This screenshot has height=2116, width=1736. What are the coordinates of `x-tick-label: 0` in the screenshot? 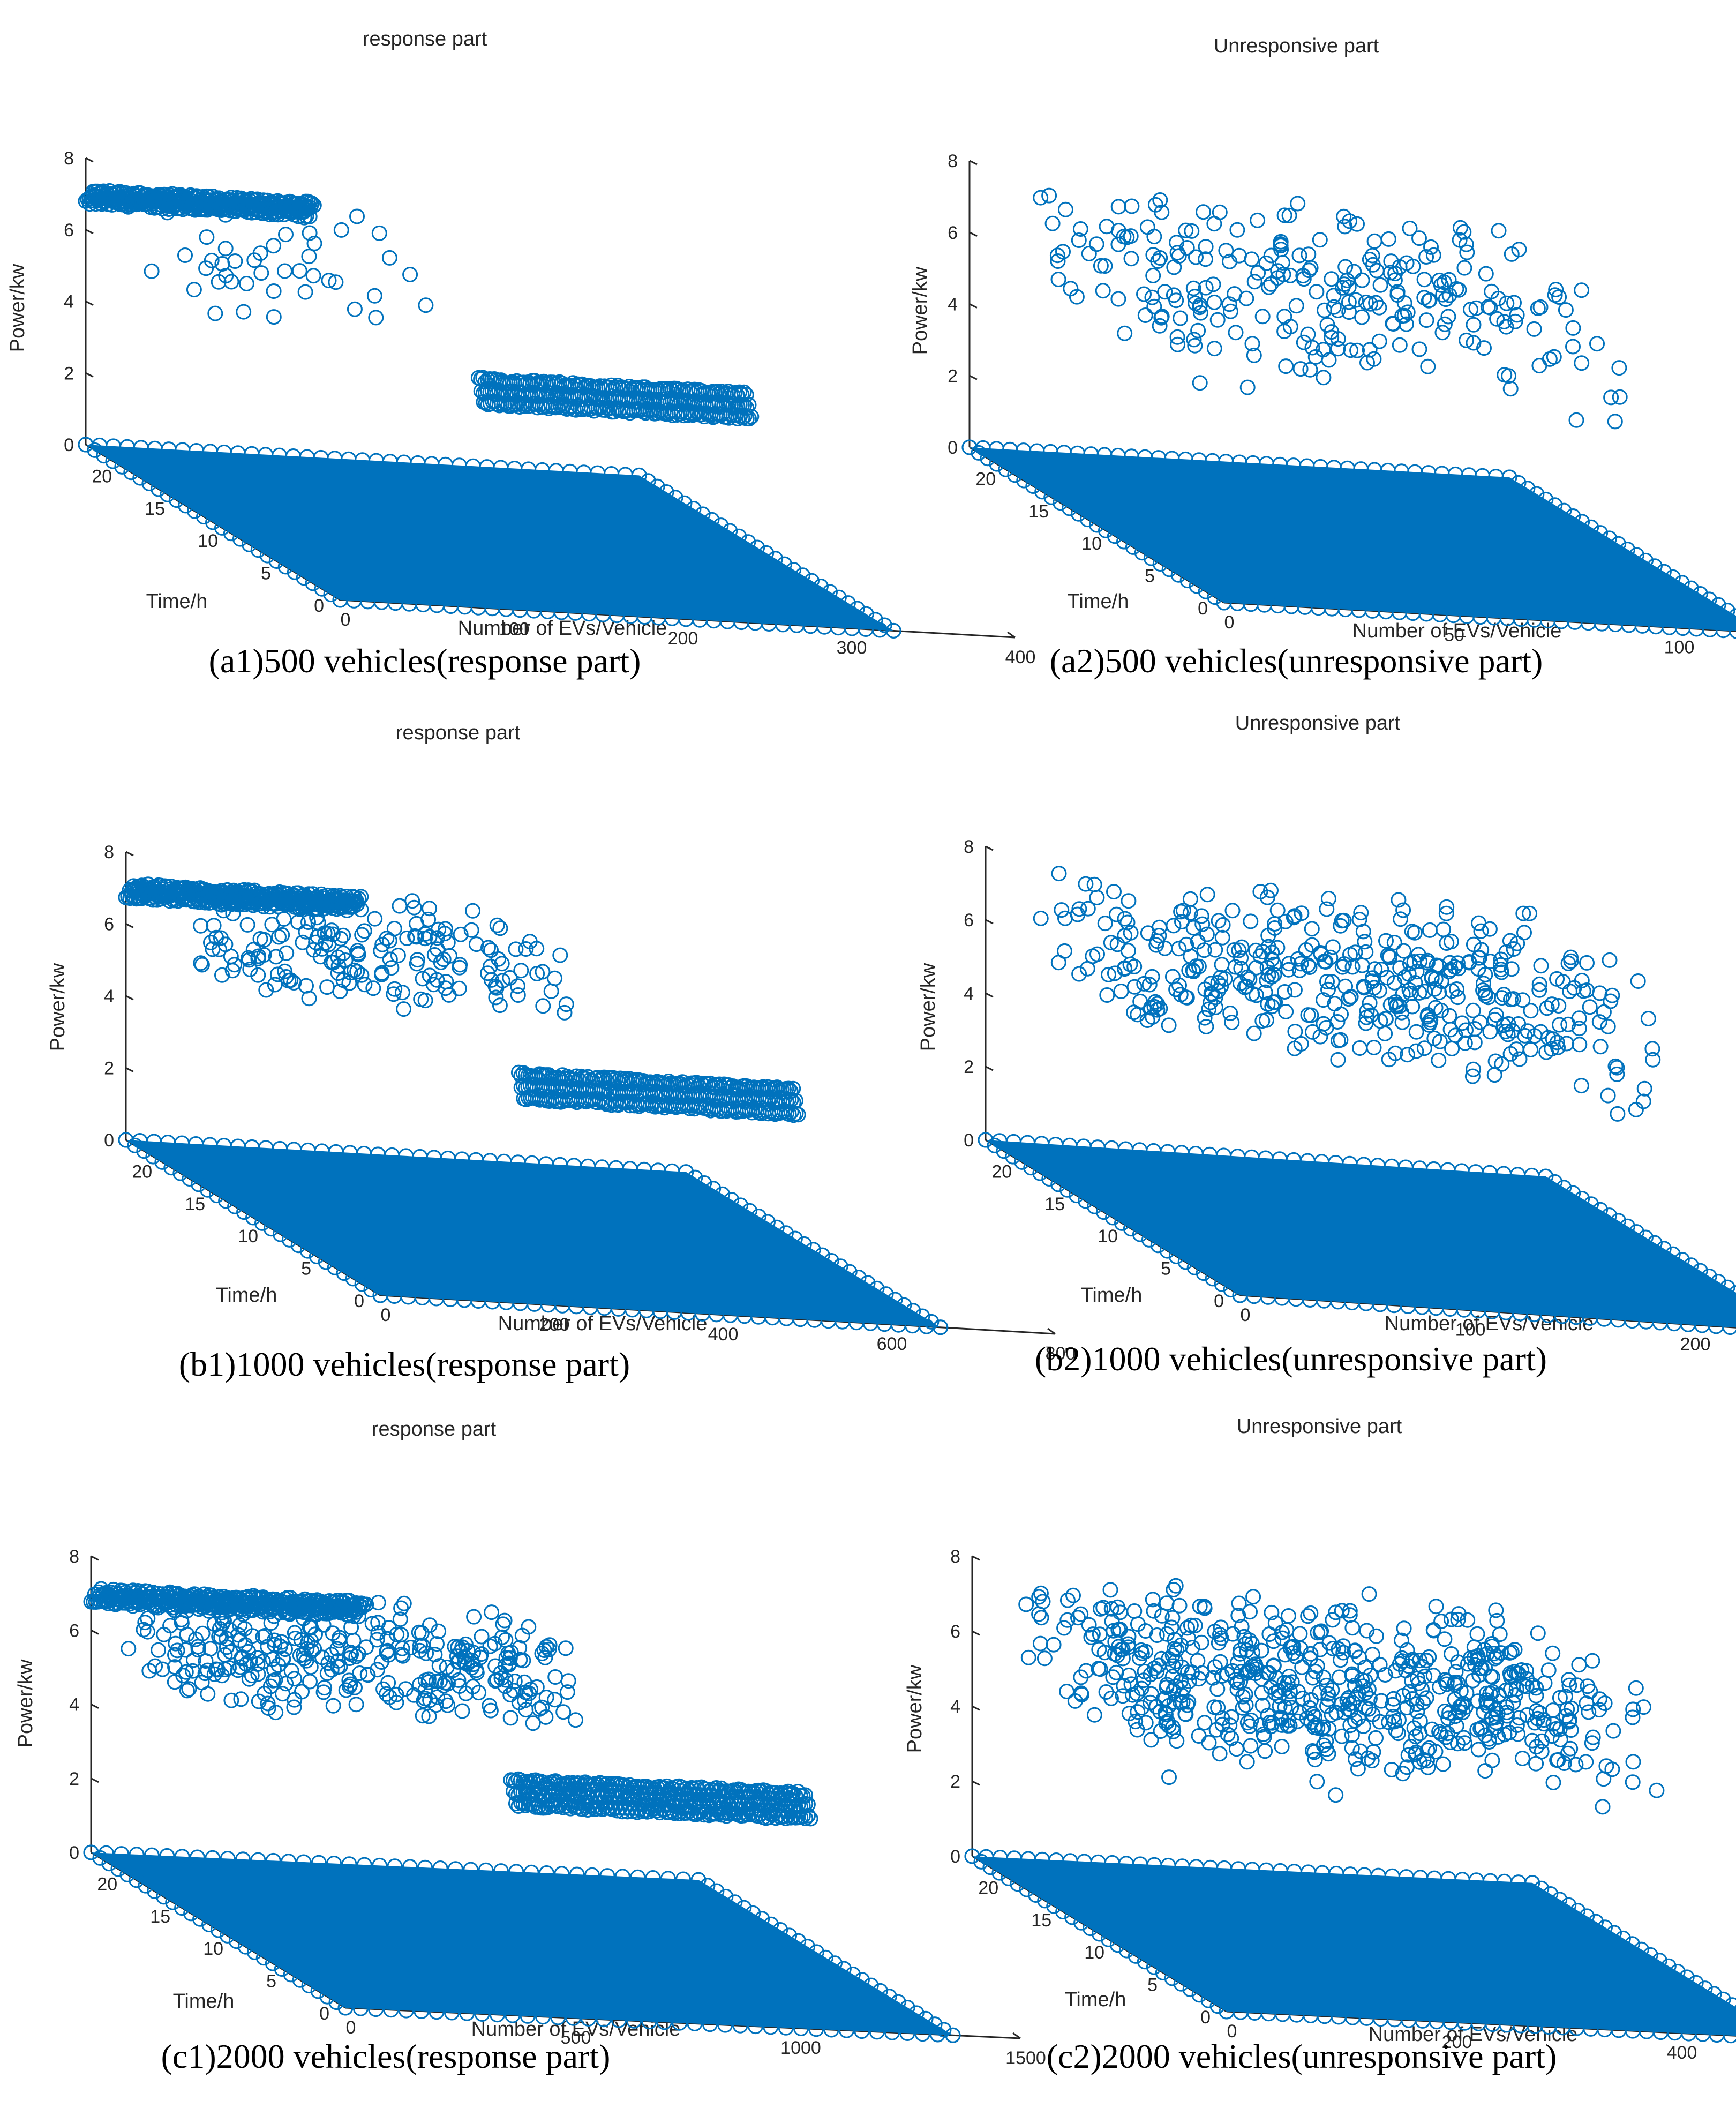 It's located at (386, 1315).